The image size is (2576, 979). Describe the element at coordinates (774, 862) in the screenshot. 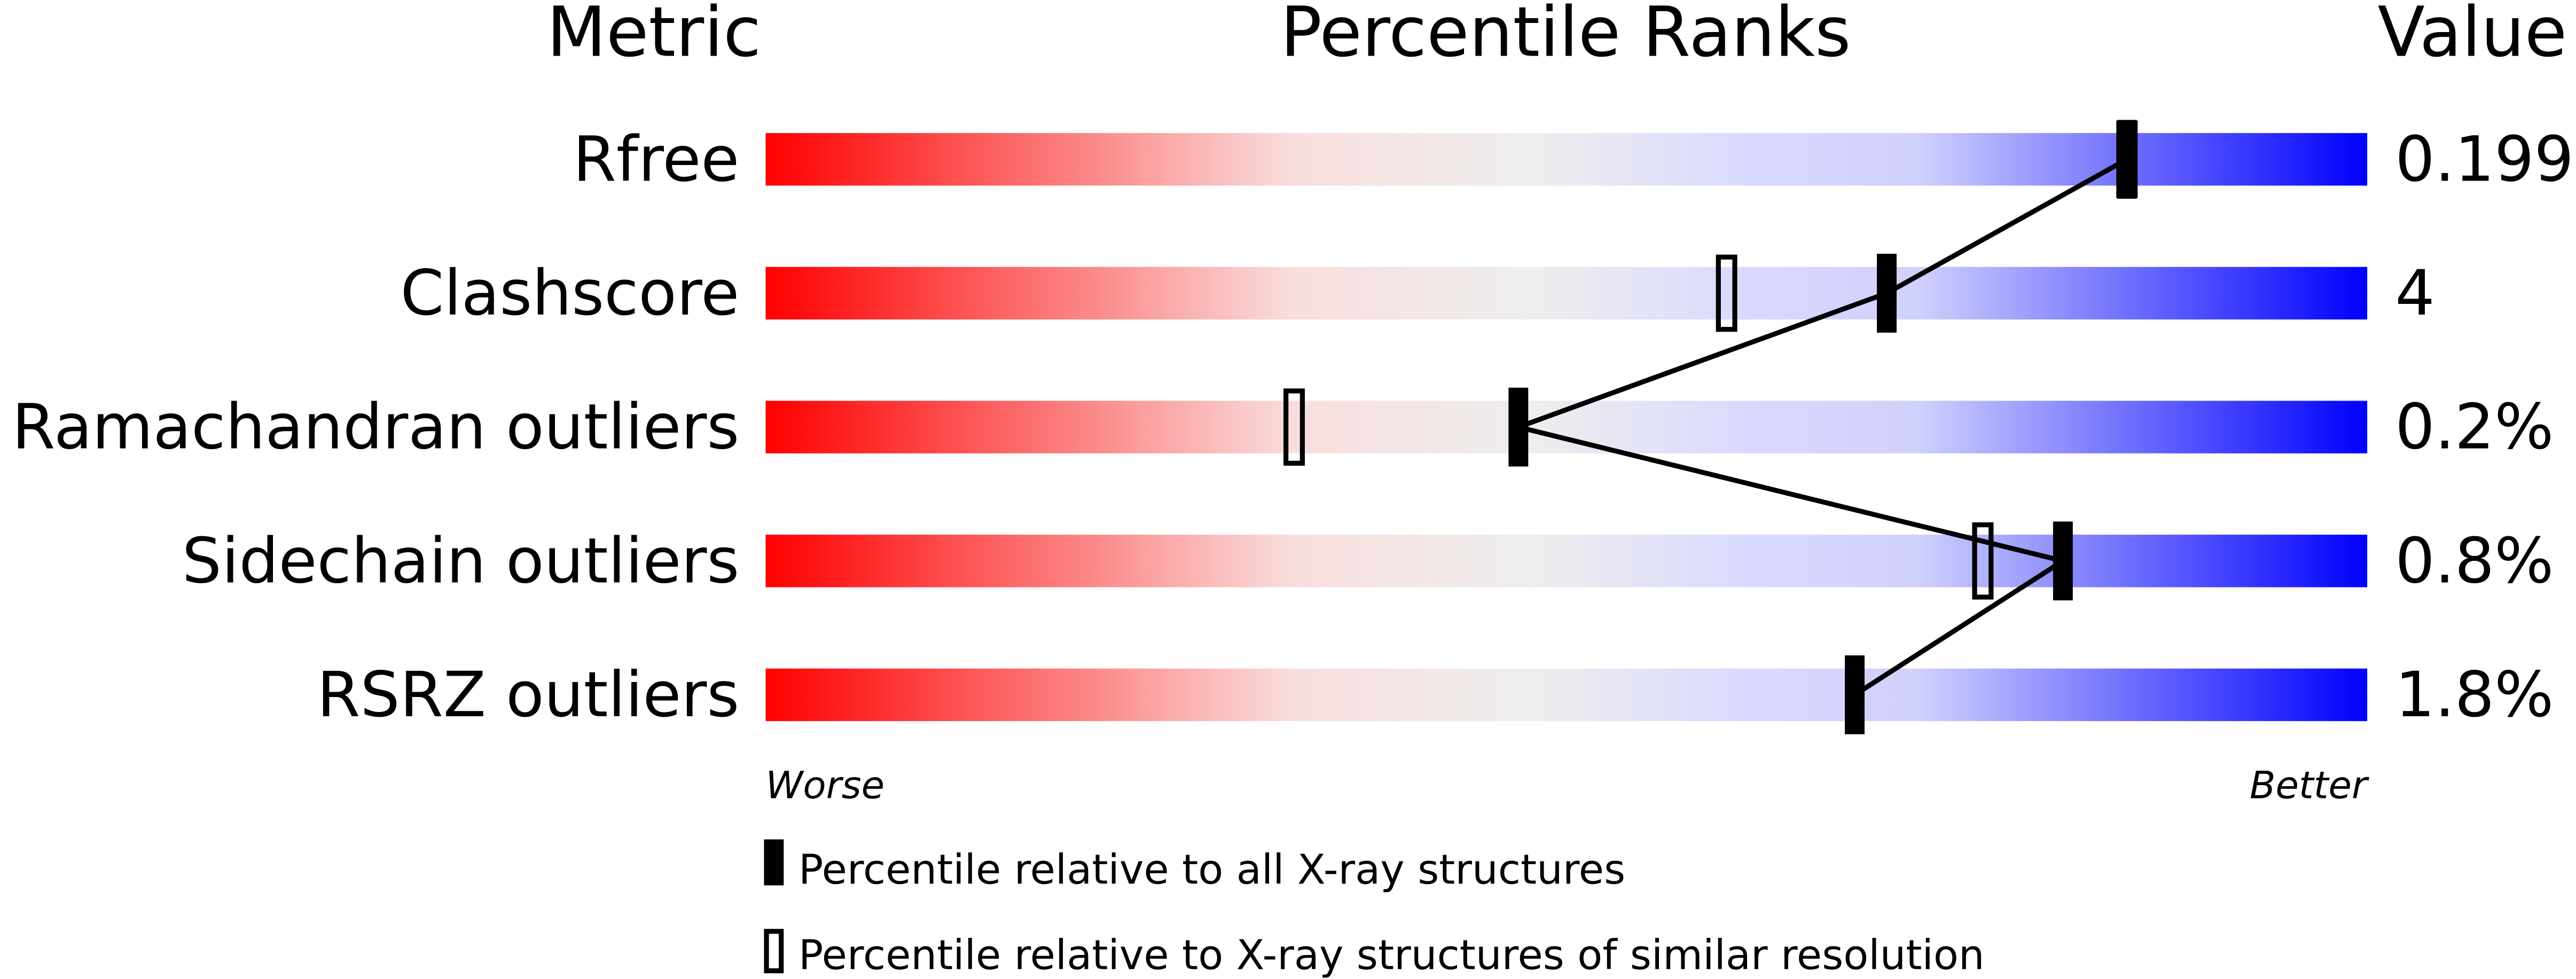

I see `legend-filled-marker-icon` at that location.